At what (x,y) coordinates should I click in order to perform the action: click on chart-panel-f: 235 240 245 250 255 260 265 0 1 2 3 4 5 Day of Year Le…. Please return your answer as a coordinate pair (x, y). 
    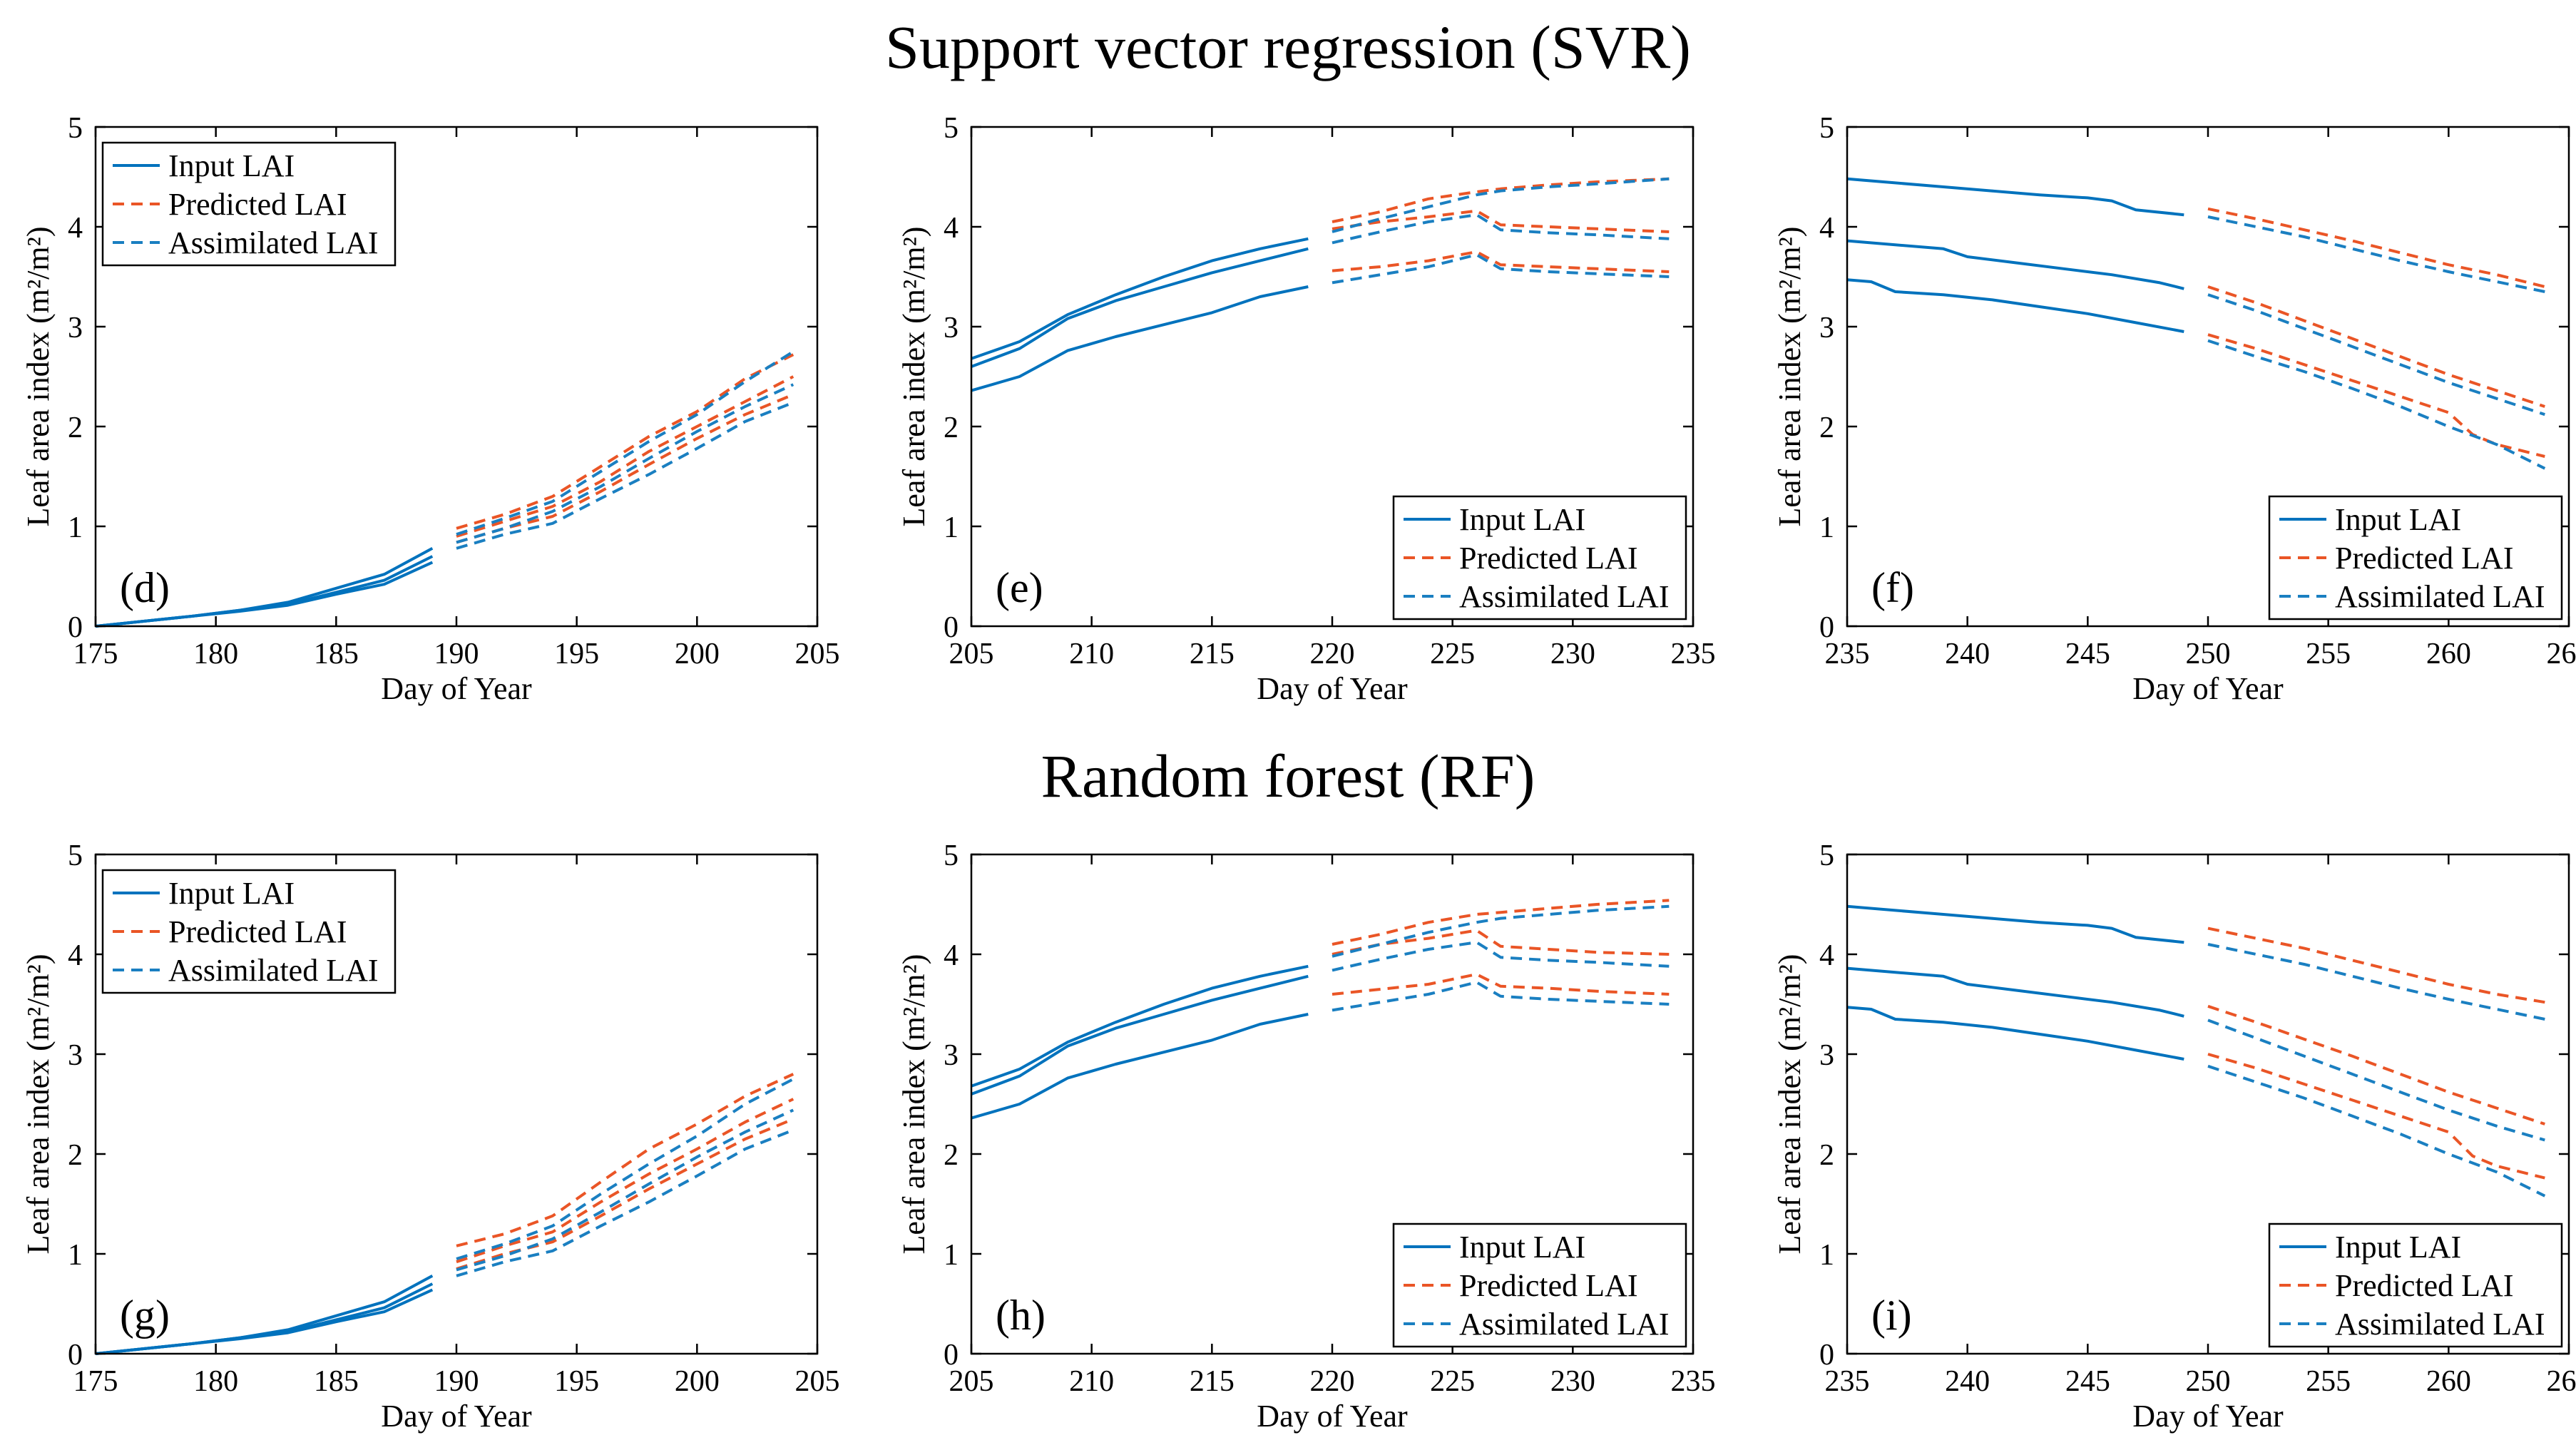
    Looking at the image, I should click on (2174, 409).